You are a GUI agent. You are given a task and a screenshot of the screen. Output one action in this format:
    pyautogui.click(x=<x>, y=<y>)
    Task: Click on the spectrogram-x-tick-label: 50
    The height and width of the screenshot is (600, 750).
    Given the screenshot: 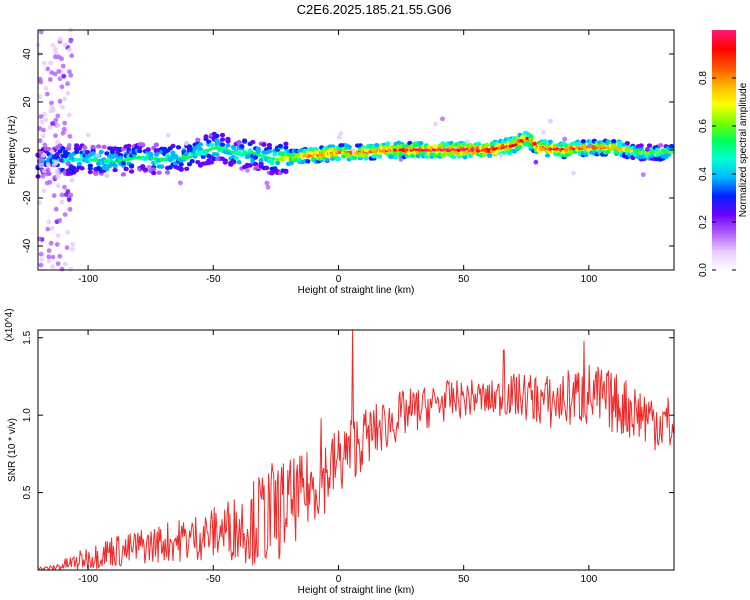 What is the action you would take?
    pyautogui.click(x=464, y=279)
    